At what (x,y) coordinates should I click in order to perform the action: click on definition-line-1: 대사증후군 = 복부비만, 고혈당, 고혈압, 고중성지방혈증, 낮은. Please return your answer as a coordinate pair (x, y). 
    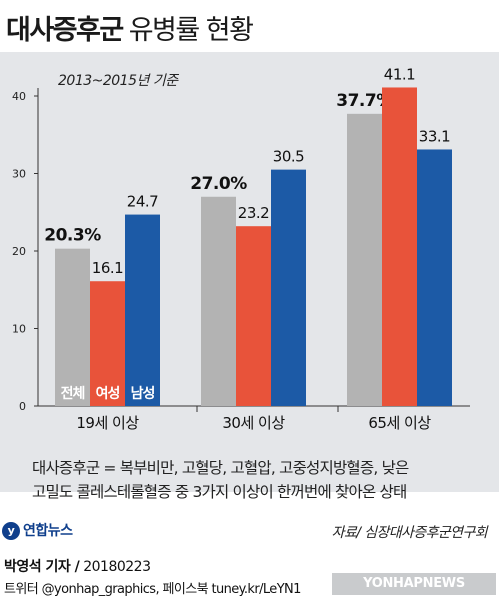
    Looking at the image, I should click on (220, 468).